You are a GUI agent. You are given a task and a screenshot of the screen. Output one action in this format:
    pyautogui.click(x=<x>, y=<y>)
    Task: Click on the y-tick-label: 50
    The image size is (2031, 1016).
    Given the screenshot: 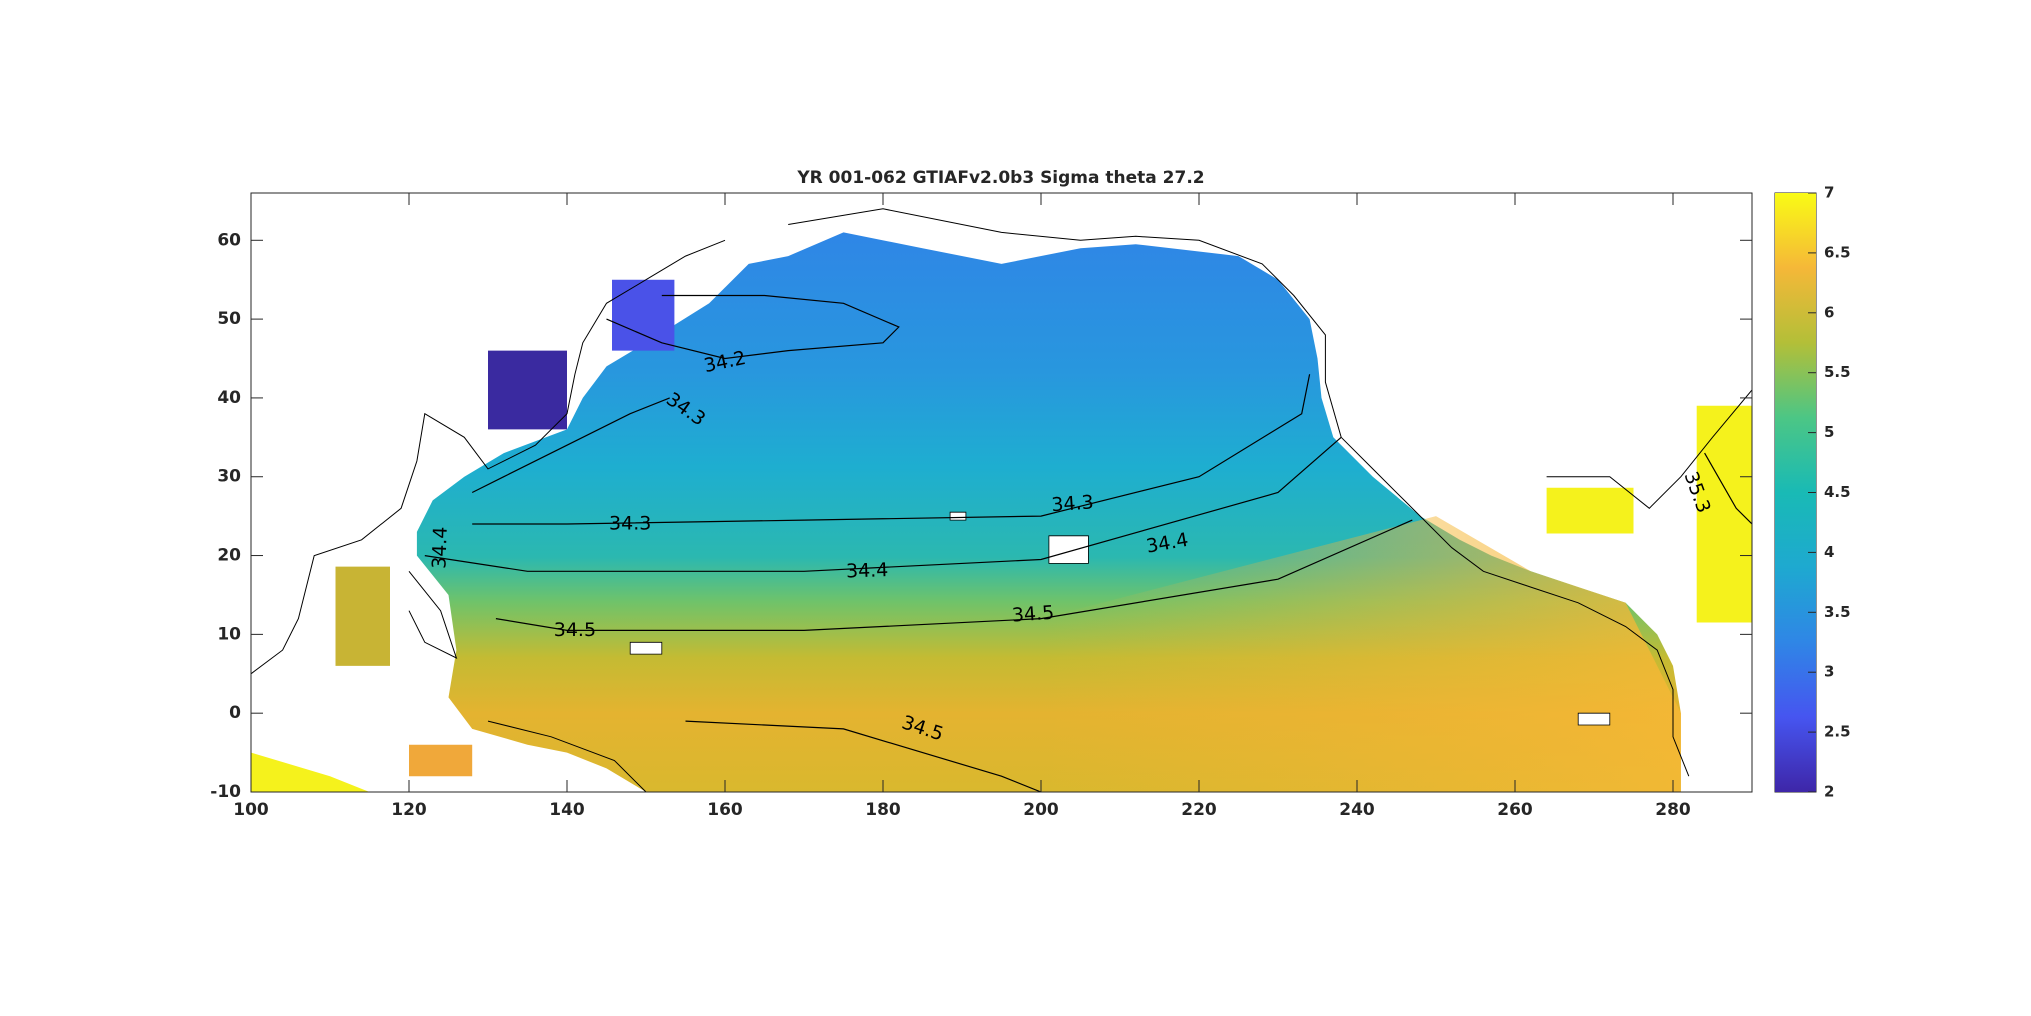 What is the action you would take?
    pyautogui.click(x=229, y=319)
    